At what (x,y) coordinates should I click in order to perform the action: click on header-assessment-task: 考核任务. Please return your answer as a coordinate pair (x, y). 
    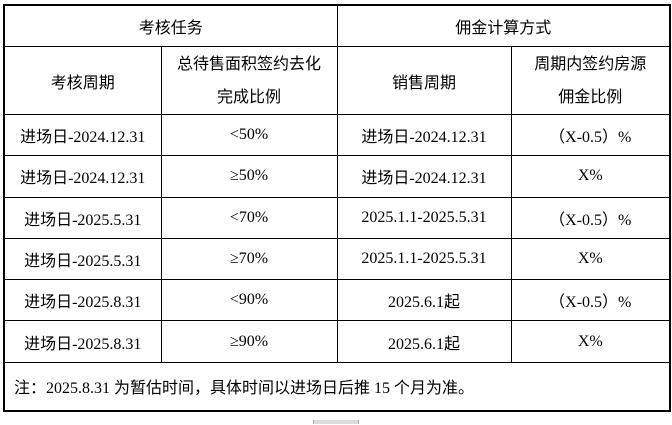
    Looking at the image, I should click on (170, 25).